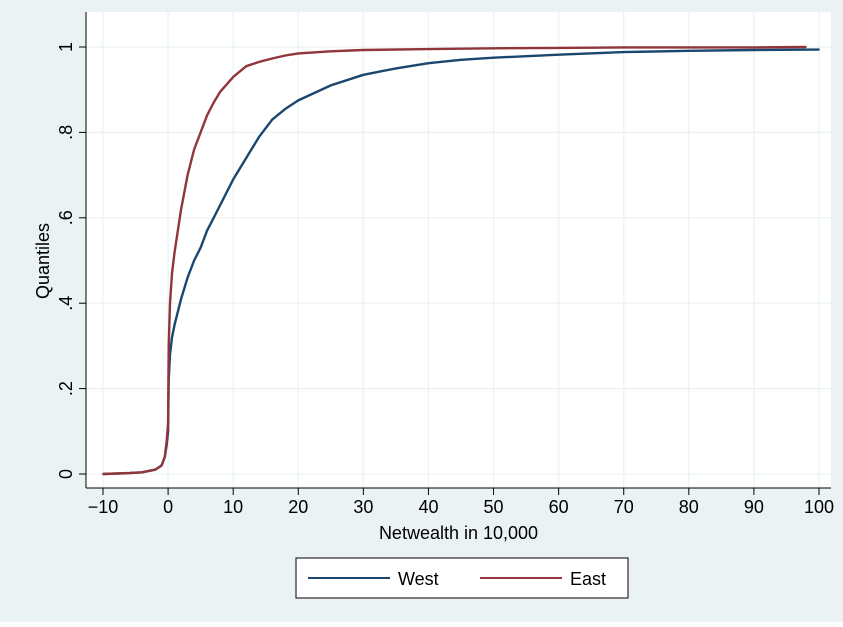 This screenshot has width=843, height=627. What do you see at coordinates (819, 507) in the screenshot?
I see `x-tick-label: 100` at bounding box center [819, 507].